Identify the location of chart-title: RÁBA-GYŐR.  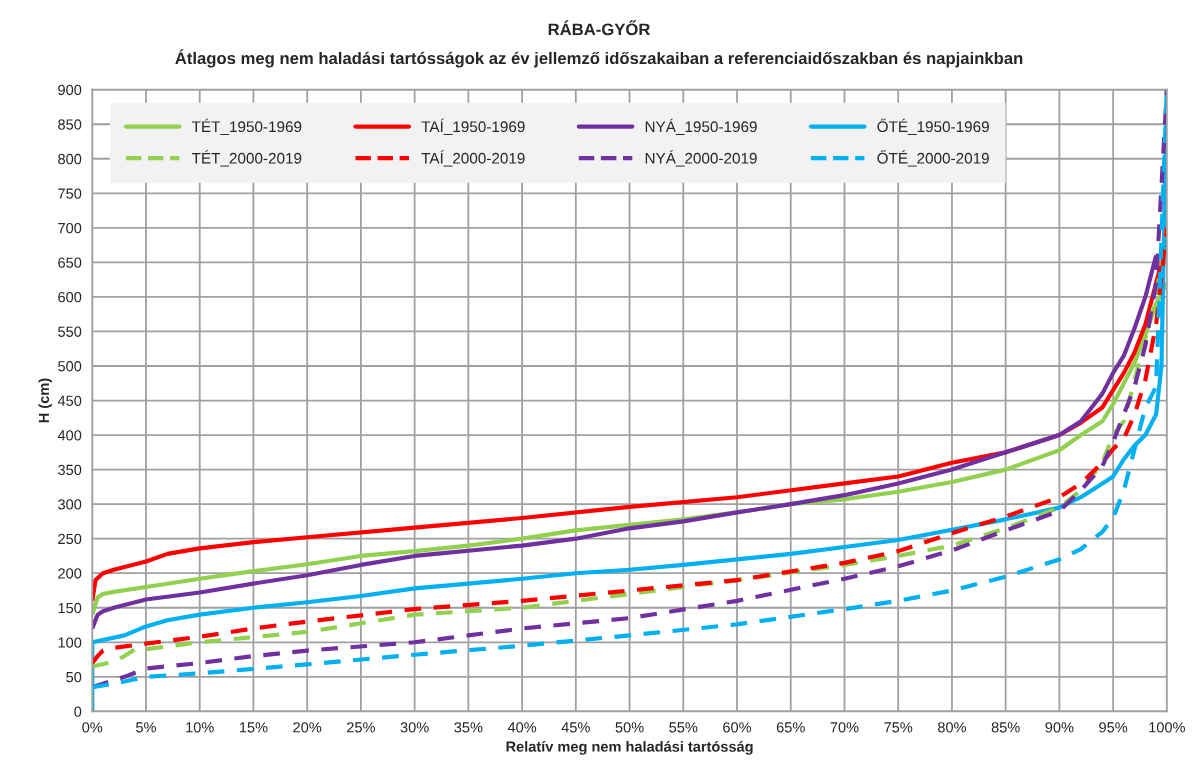
(599, 28).